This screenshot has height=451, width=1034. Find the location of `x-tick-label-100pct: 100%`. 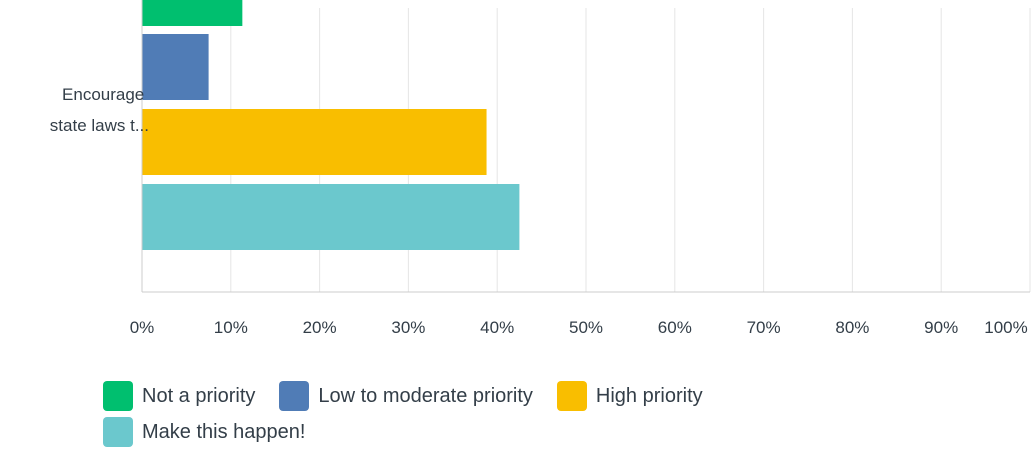

x-tick-label-100pct: 100% is located at coordinates (1005, 327).